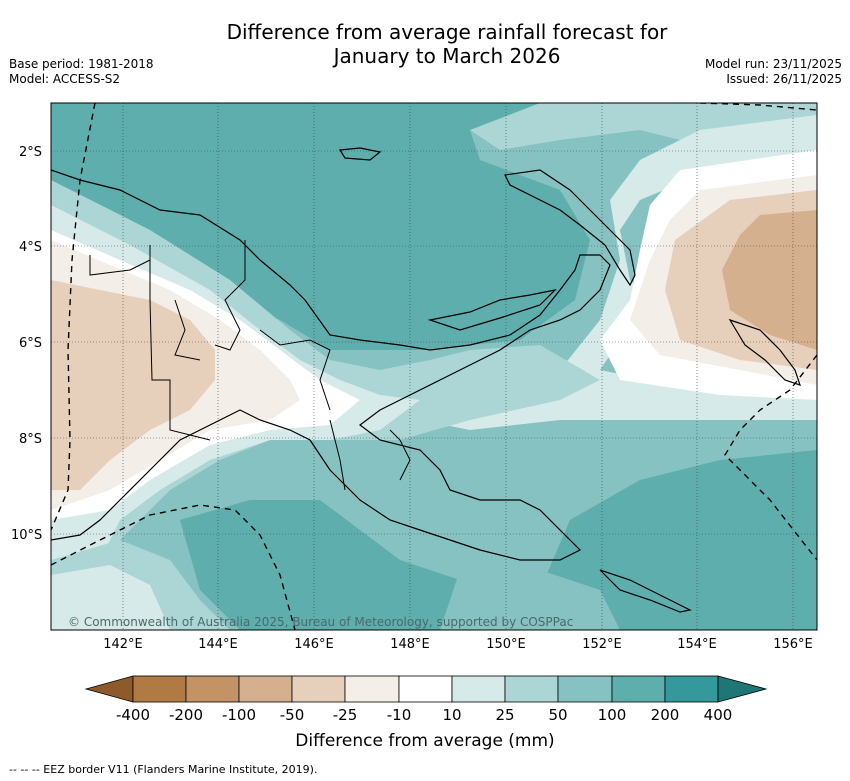 The image size is (850, 781). I want to click on southern-islands, so click(645, 591).